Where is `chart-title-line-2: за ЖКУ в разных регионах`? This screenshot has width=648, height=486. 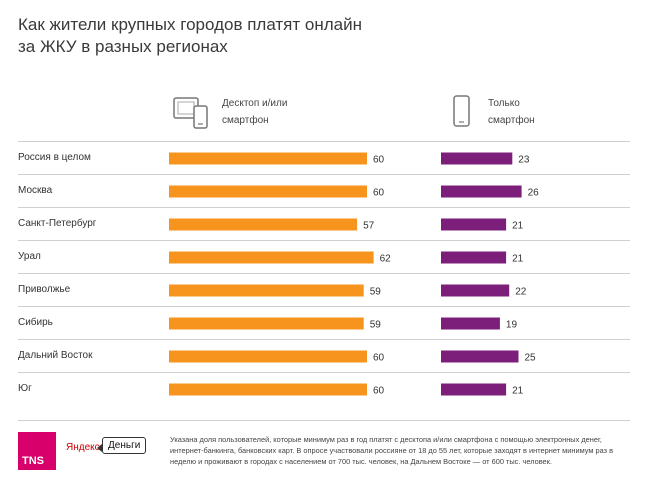
chart-title-line-2: за ЖКУ в разных регионах is located at coordinates (123, 46).